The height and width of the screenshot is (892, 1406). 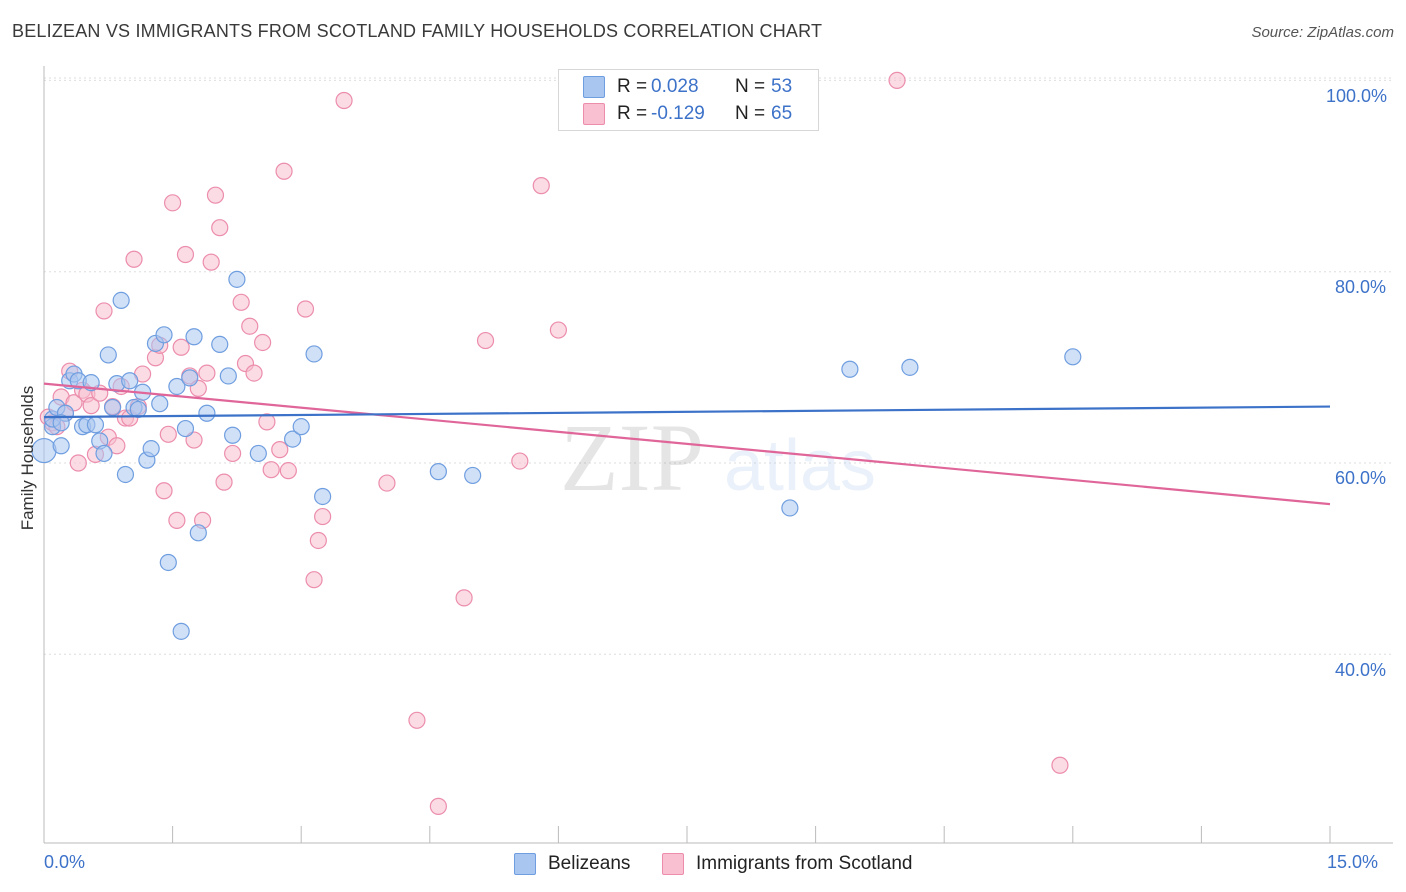 I want to click on trend-lines, so click(x=687, y=444).